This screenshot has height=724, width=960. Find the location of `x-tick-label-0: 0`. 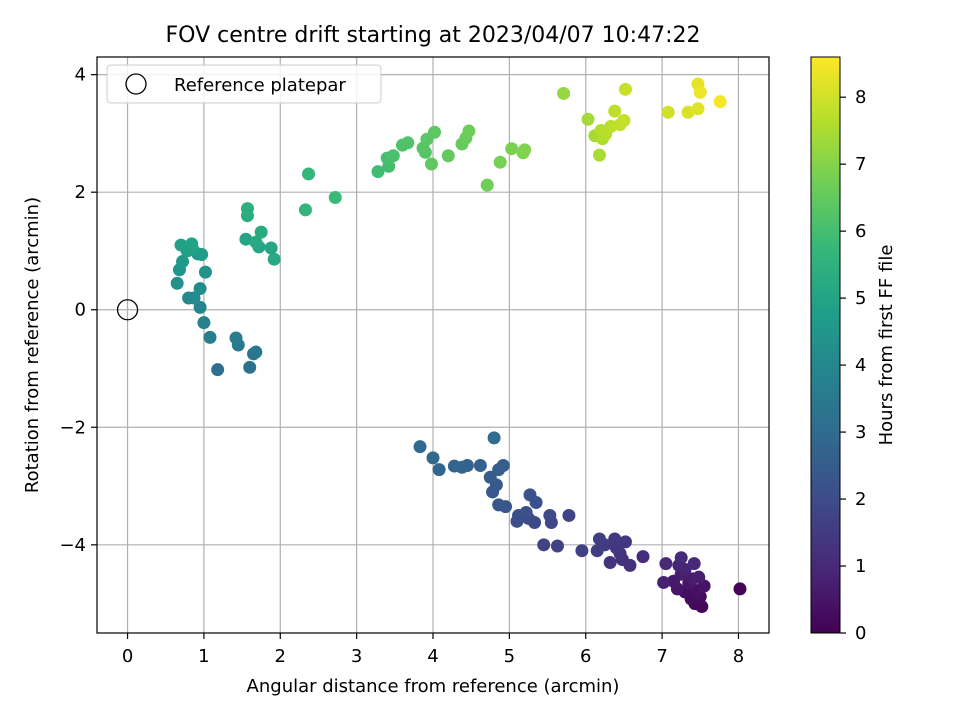

x-tick-label-0: 0 is located at coordinates (127, 656).